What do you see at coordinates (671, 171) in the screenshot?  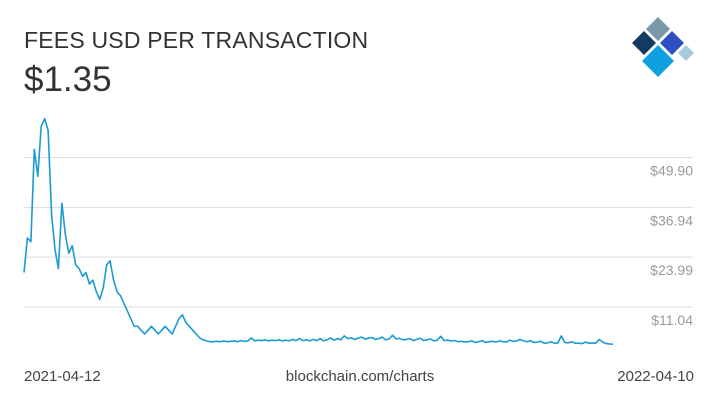 I see `y-tick-label: $49.90` at bounding box center [671, 171].